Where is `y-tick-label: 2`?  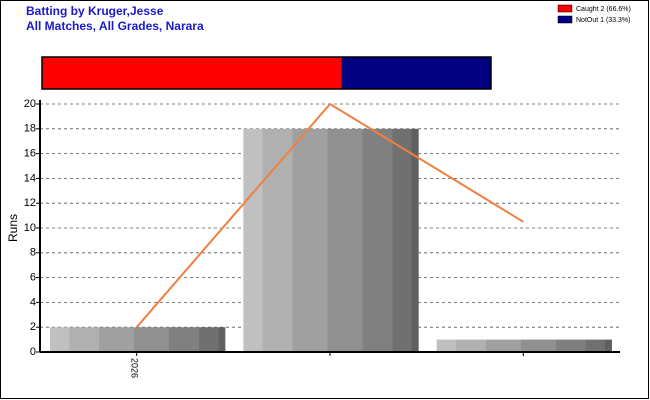 y-tick-label: 2 is located at coordinates (33, 327).